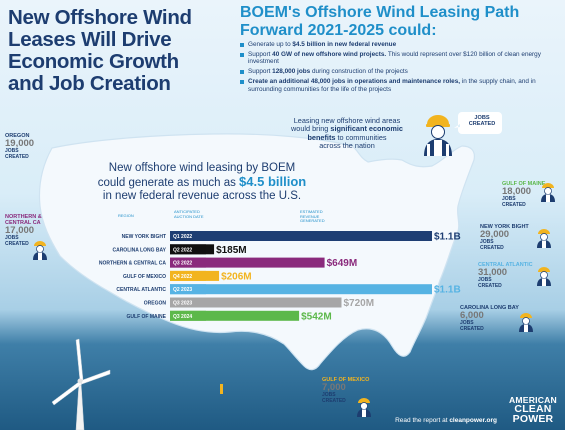  What do you see at coordinates (524, 184) in the screenshot?
I see `region-name: GULF OF MAINE` at bounding box center [524, 184].